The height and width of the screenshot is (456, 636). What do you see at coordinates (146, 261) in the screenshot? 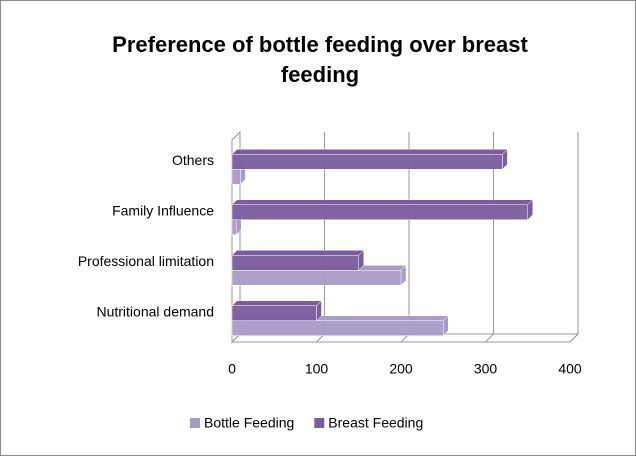
I see `y-tick-label: Professional limitation` at bounding box center [146, 261].